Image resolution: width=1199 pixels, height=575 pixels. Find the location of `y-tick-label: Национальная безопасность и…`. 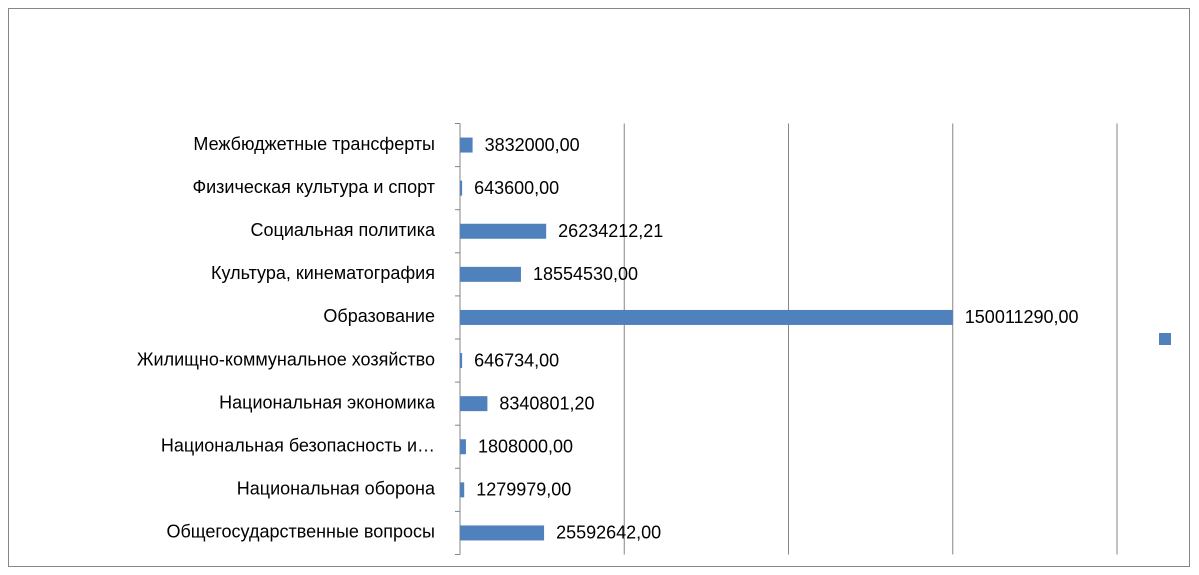

y-tick-label: Национальная безопасность и… is located at coordinates (298, 446).